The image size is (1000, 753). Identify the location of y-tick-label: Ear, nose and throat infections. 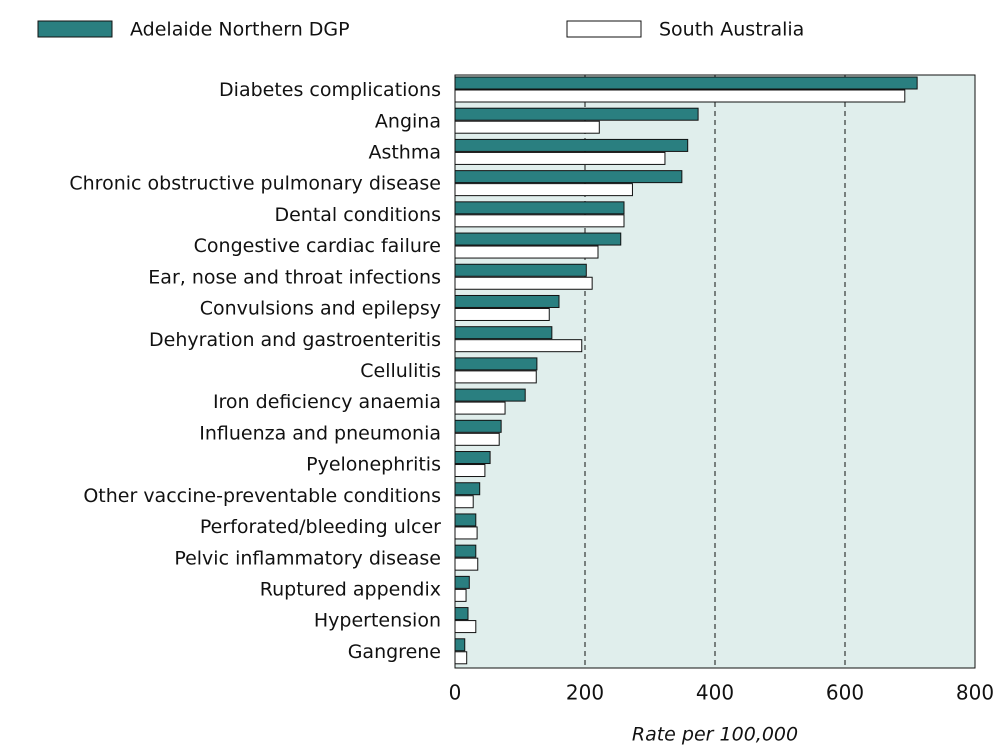
(294, 277).